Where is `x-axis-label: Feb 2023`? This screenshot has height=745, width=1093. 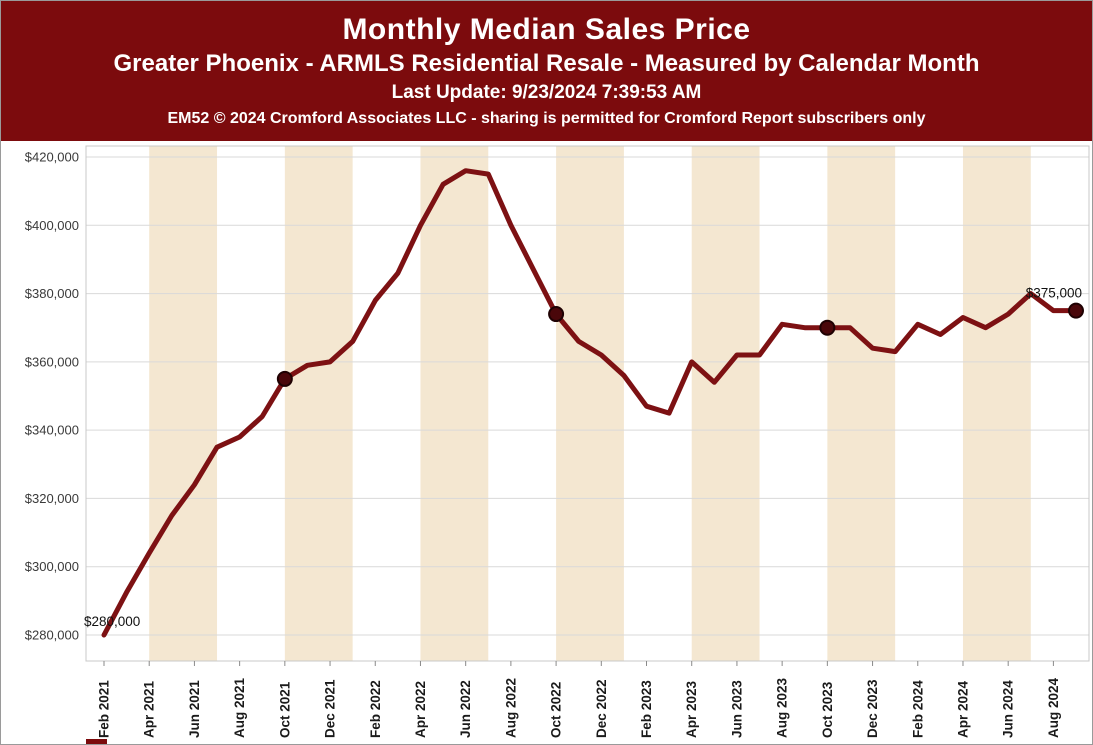
x-axis-label: Feb 2023 is located at coordinates (646, 709).